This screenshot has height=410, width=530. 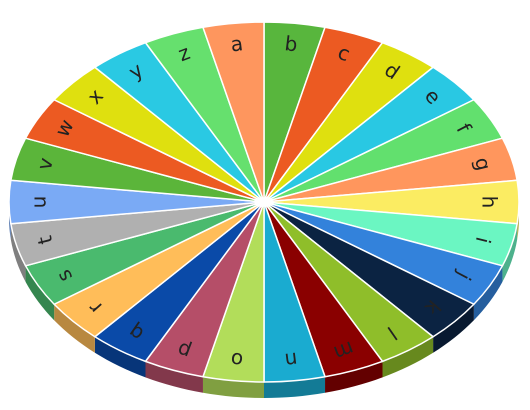 I want to click on pie-side-r, so click(x=74, y=328).